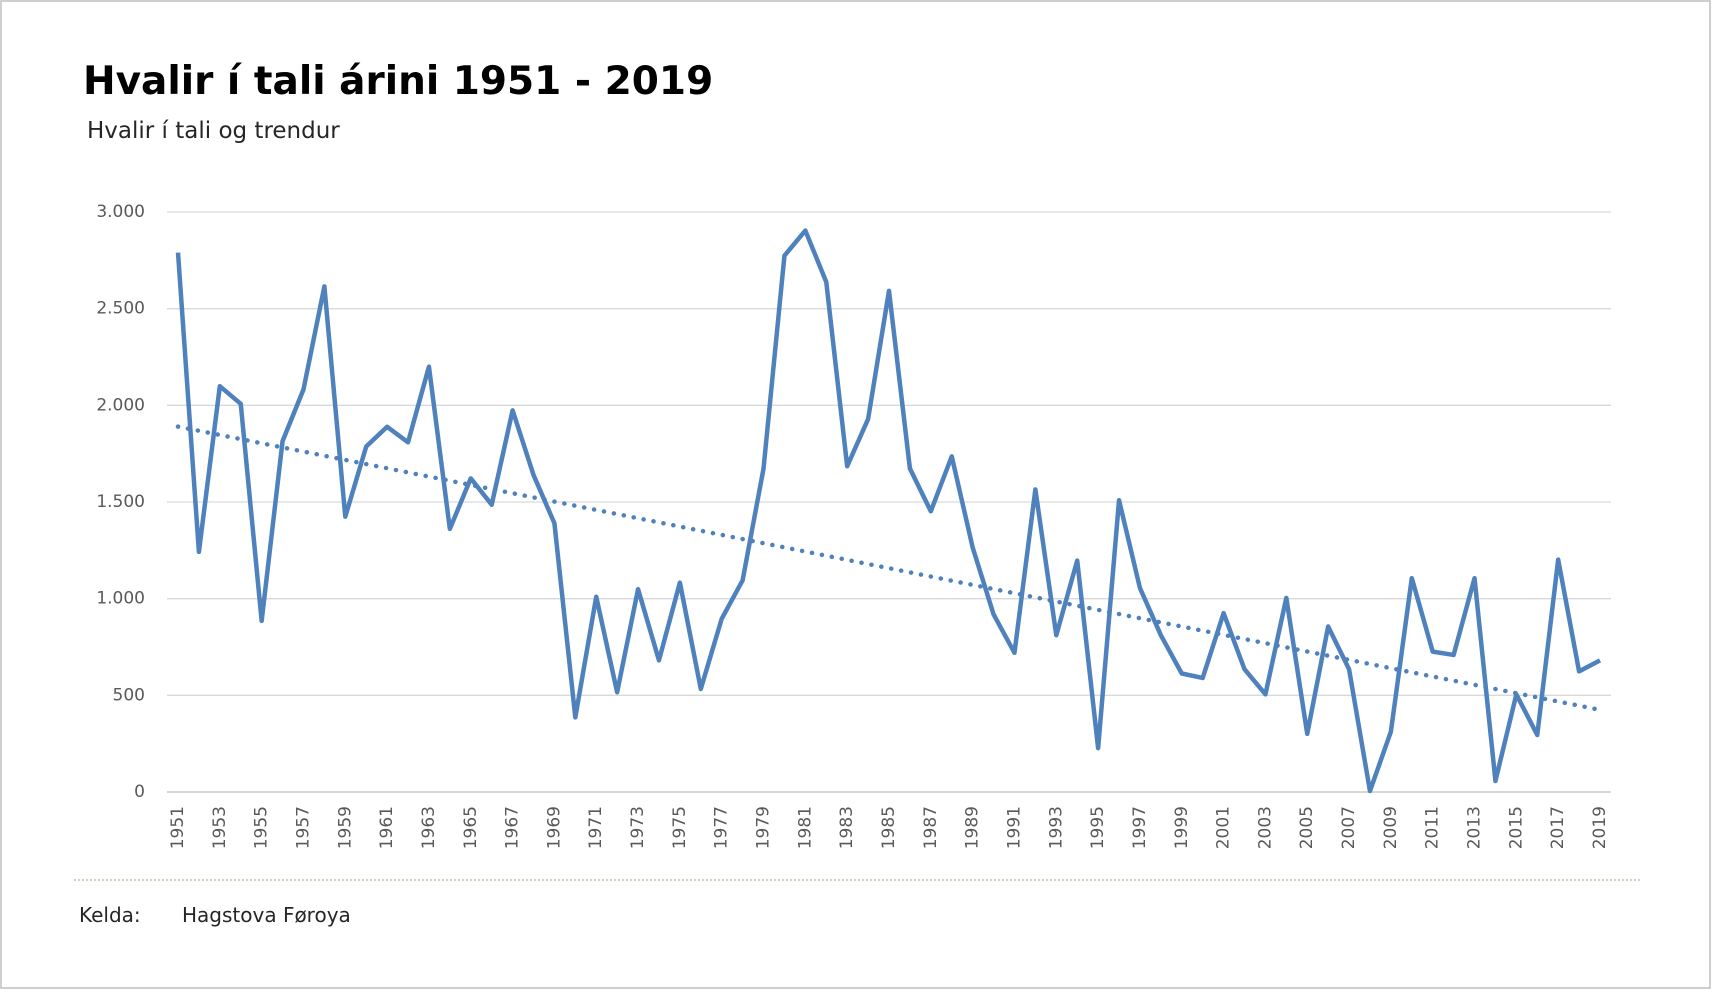 Image resolution: width=1713 pixels, height=994 pixels. I want to click on x-tick-label: 2003, so click(1265, 827).